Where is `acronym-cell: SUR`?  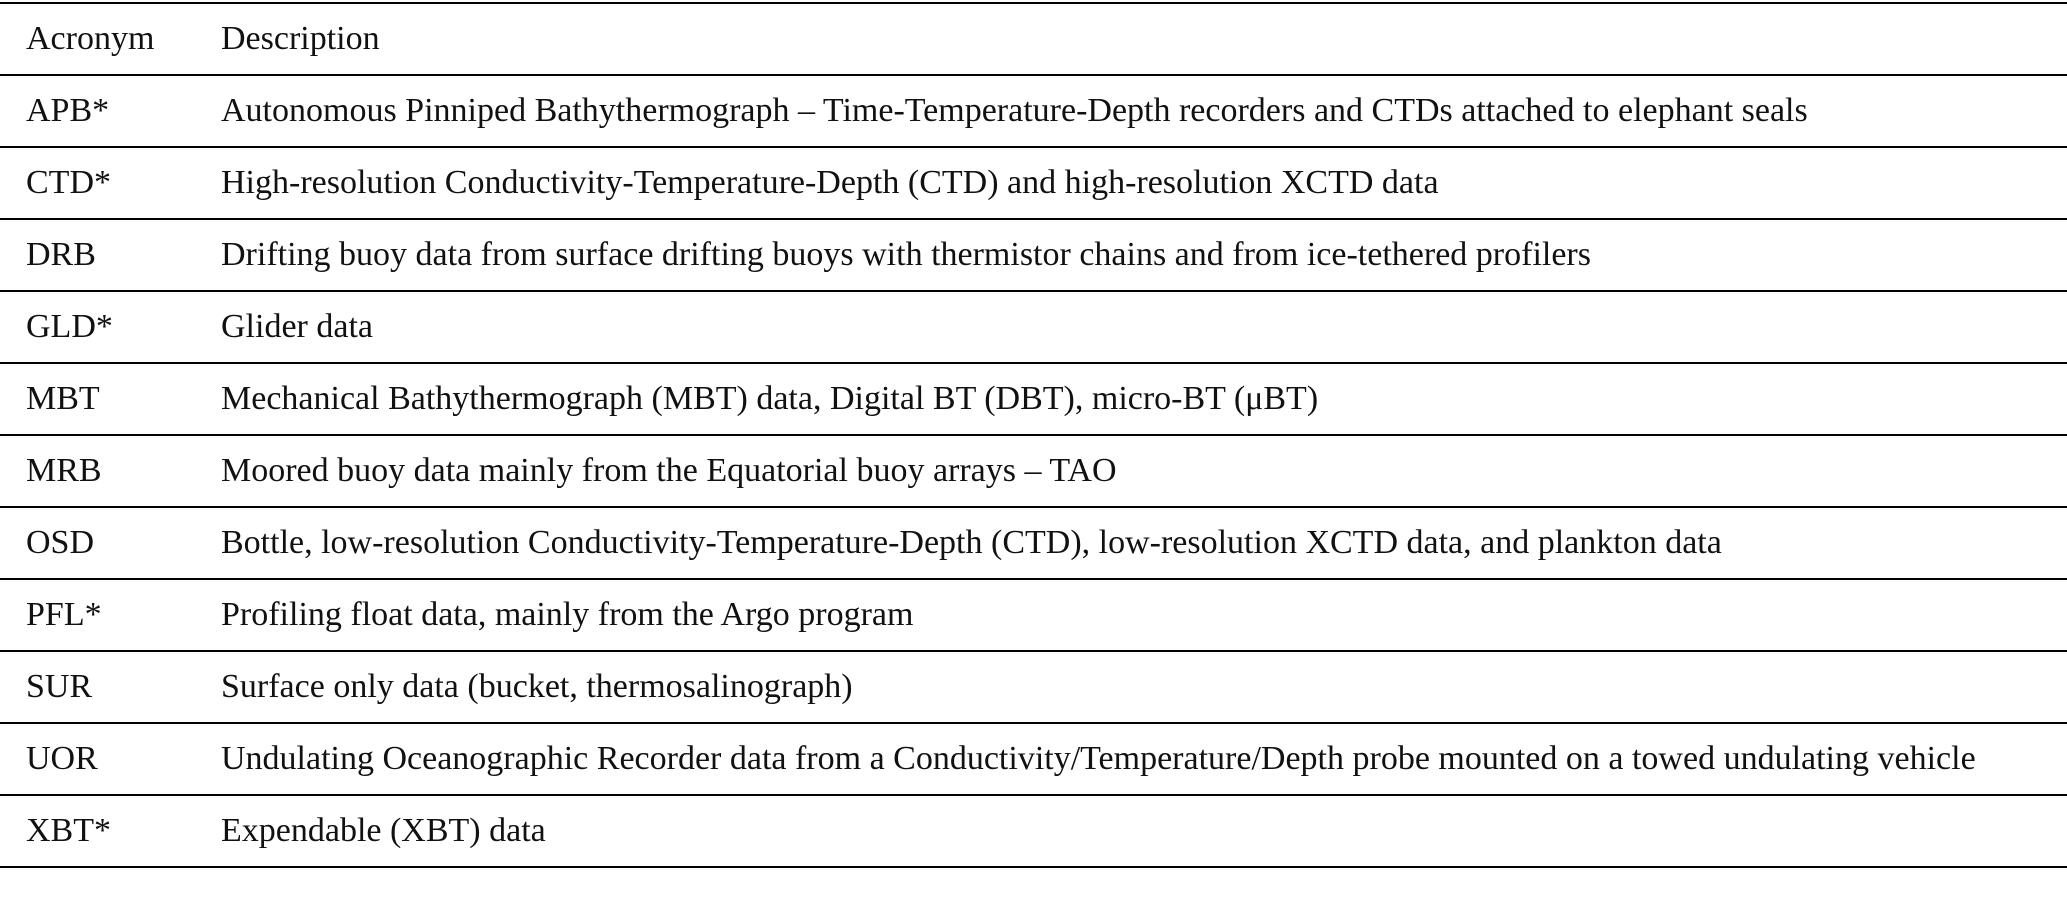
acronym-cell: SUR is located at coordinates (110, 687).